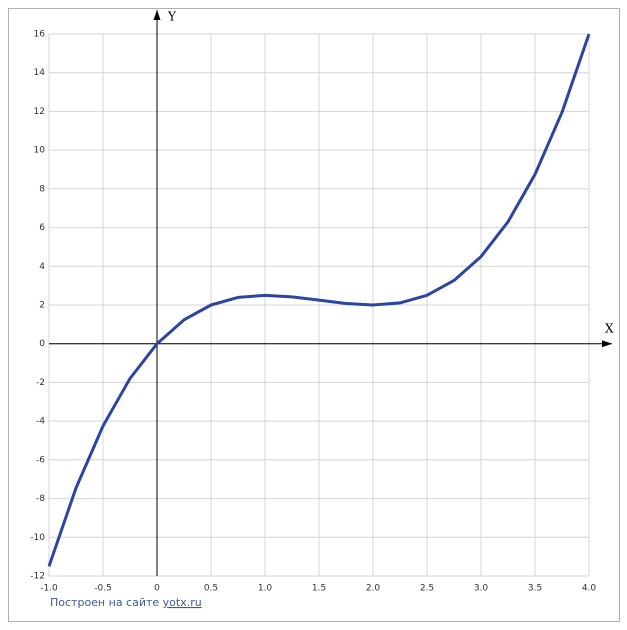 The image size is (627, 630). Describe the element at coordinates (319, 589) in the screenshot. I see `x-tick-label: 1.5` at that location.